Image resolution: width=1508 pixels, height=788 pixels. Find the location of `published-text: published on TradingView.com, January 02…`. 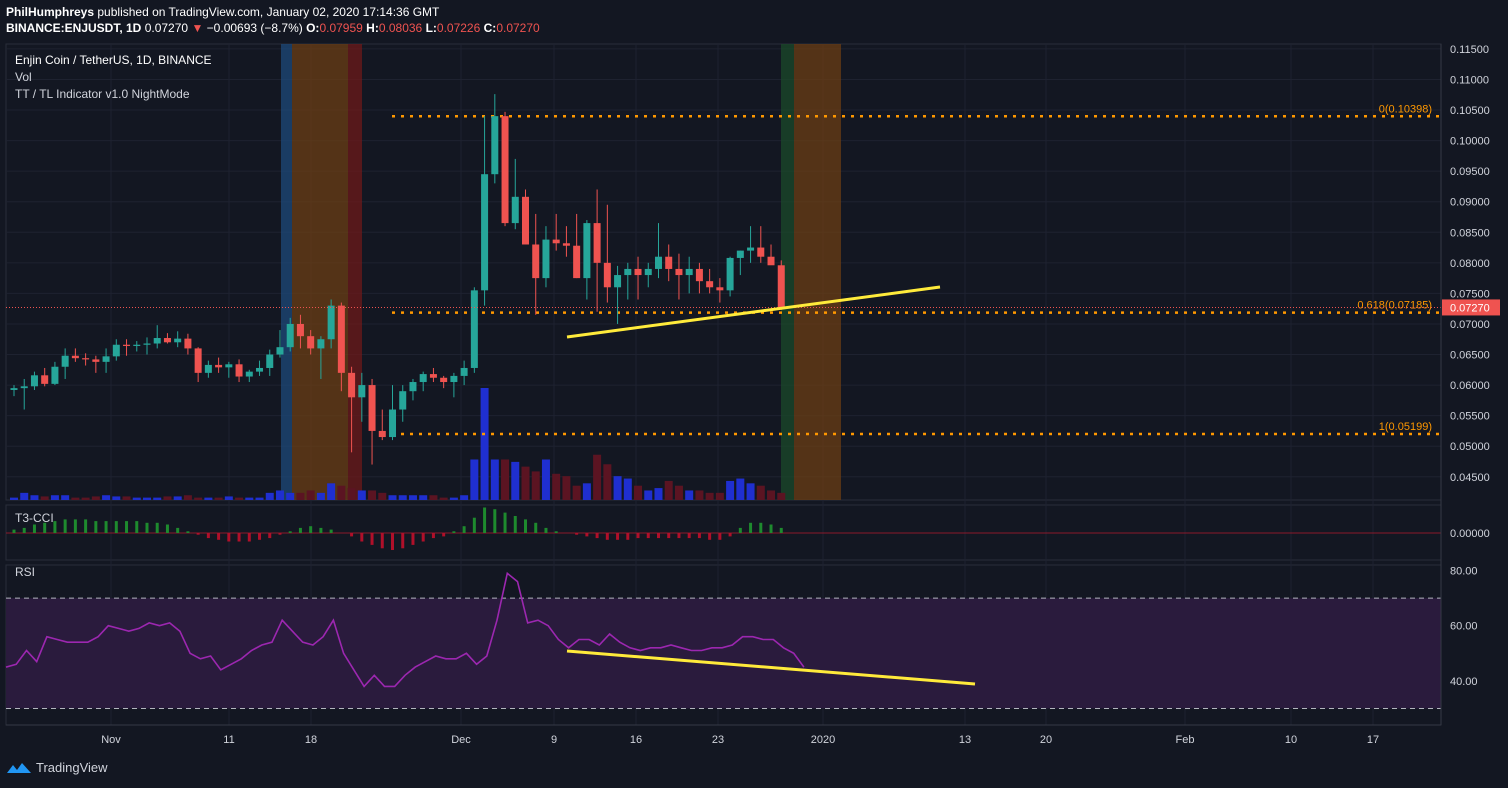

published-text: published on TradingView.com, January 02… is located at coordinates (268, 12).